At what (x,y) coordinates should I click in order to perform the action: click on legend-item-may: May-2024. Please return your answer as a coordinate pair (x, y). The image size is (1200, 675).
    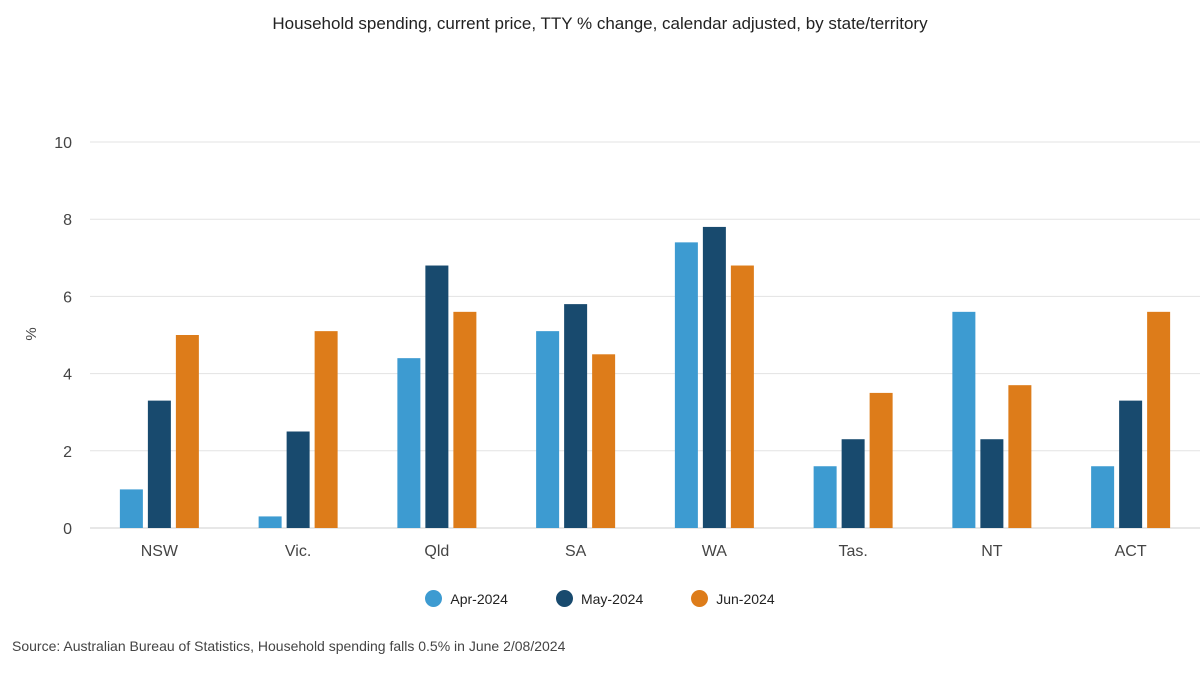
    Looking at the image, I should click on (599, 598).